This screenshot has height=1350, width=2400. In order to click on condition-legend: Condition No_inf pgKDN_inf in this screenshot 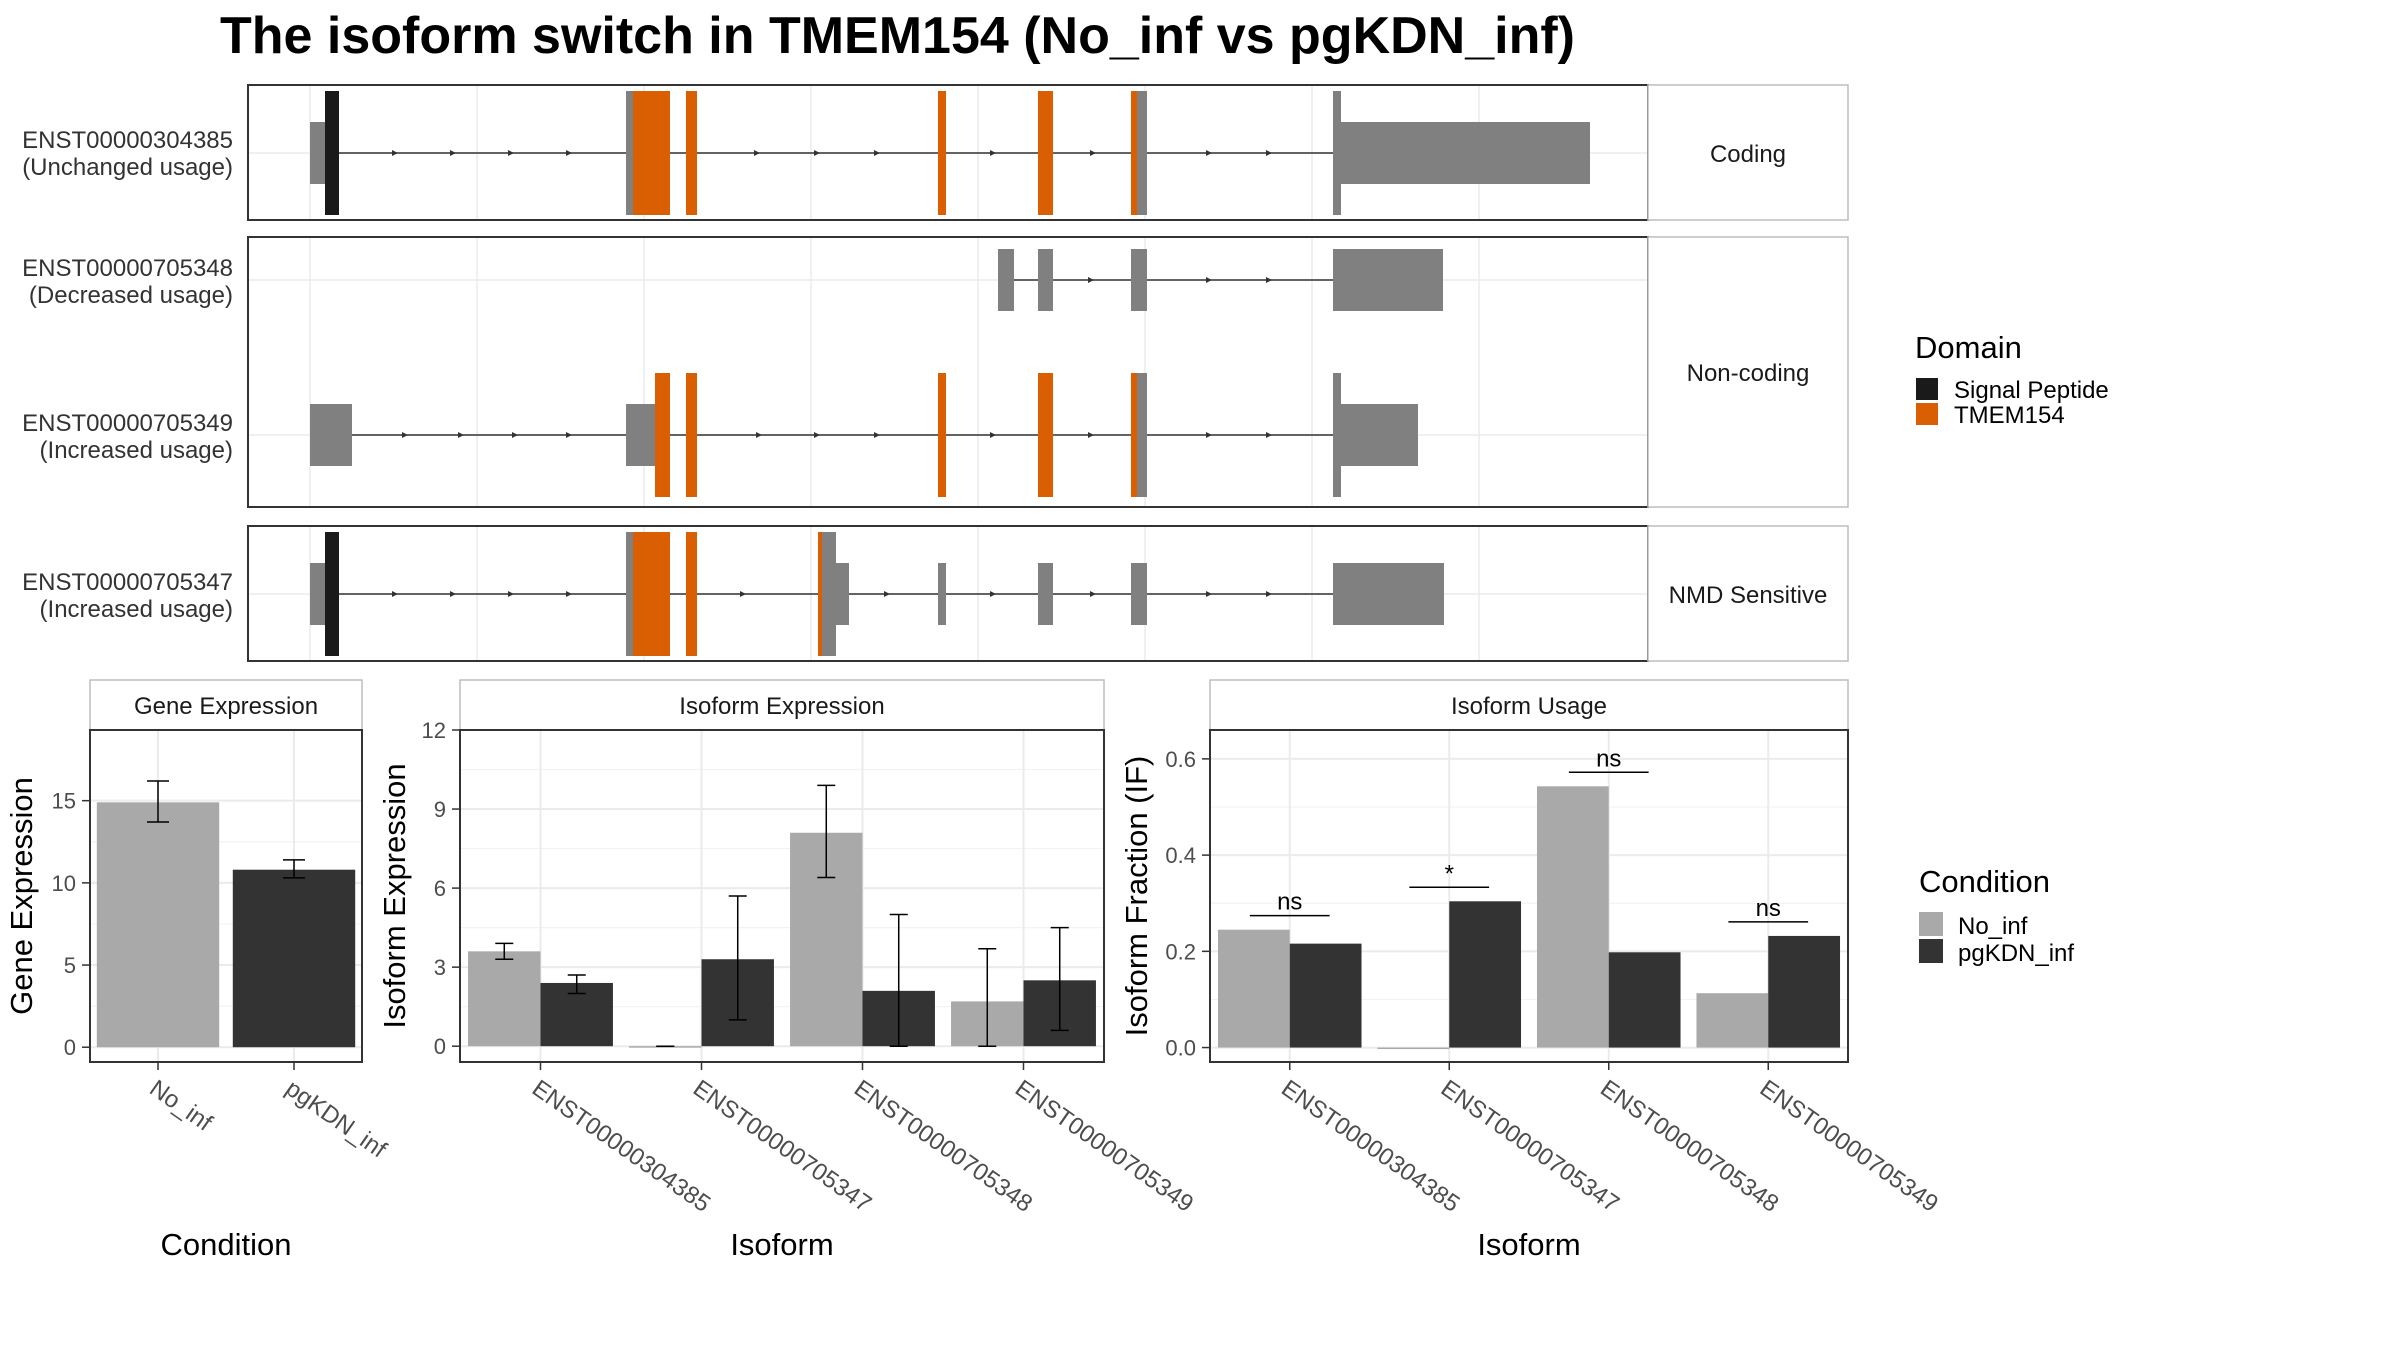, I will do `click(1996, 915)`.